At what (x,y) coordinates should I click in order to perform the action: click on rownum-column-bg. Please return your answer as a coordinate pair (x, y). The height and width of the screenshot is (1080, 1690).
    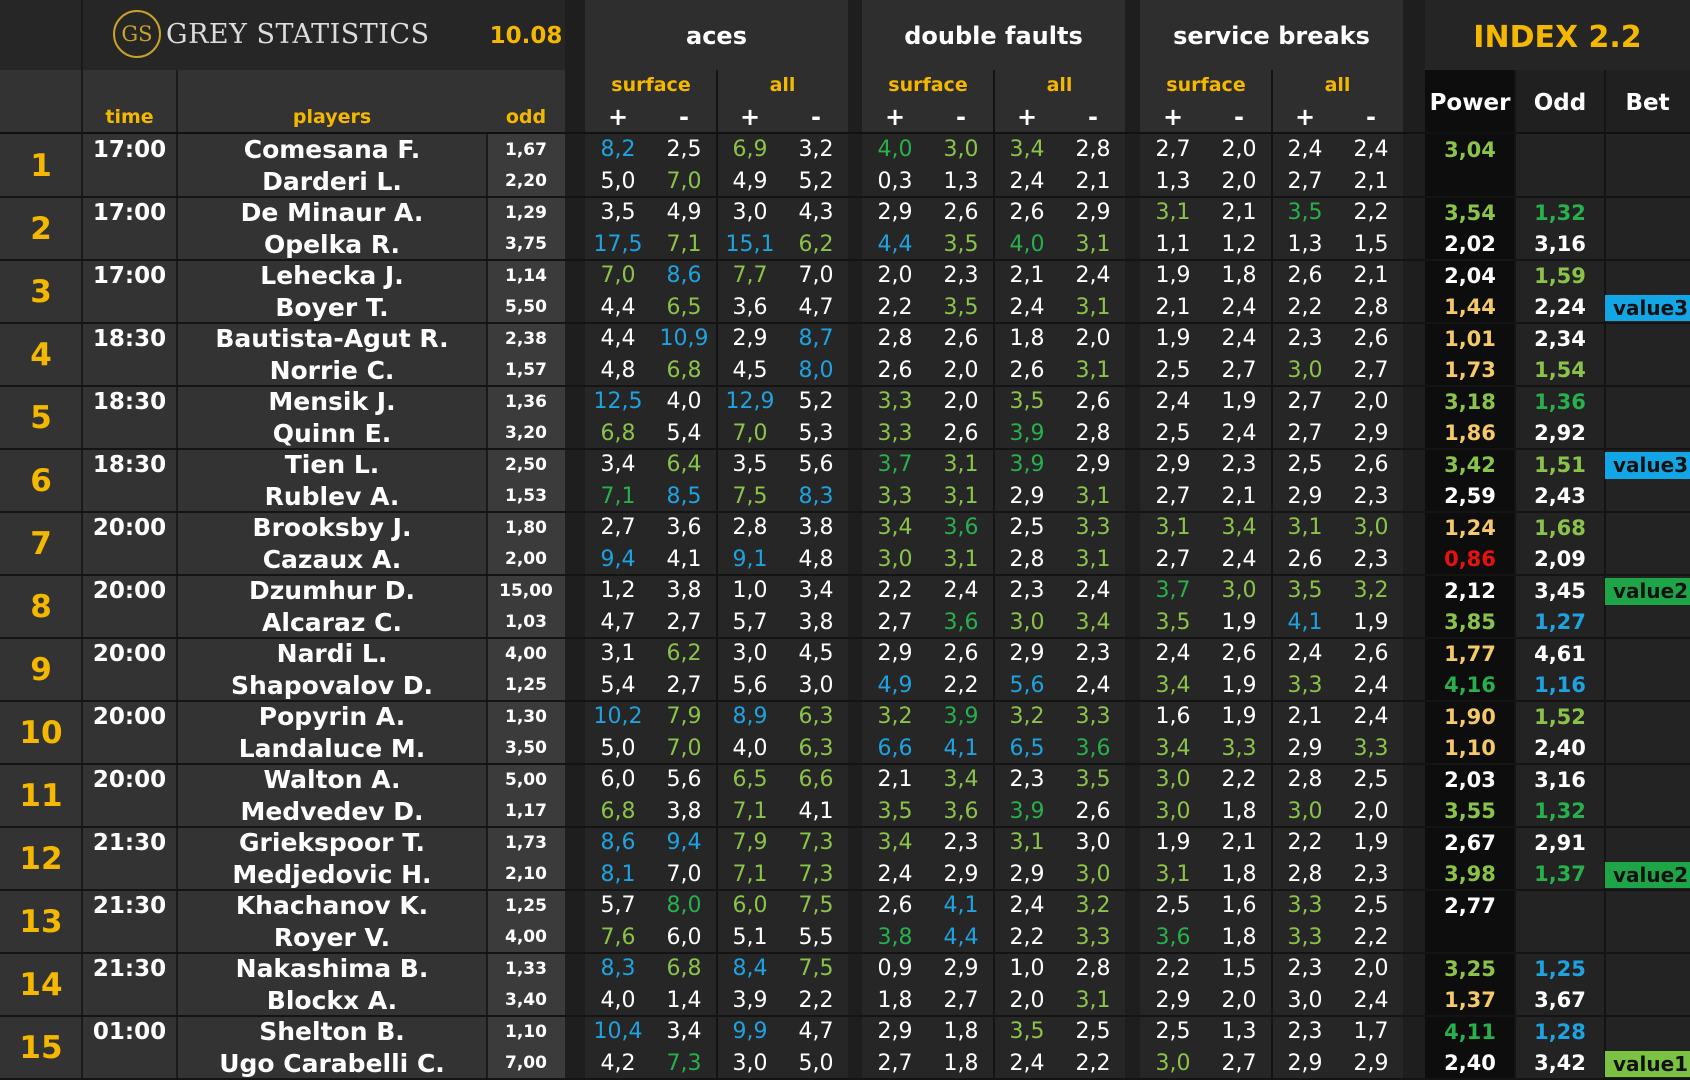
    Looking at the image, I should click on (41, 607).